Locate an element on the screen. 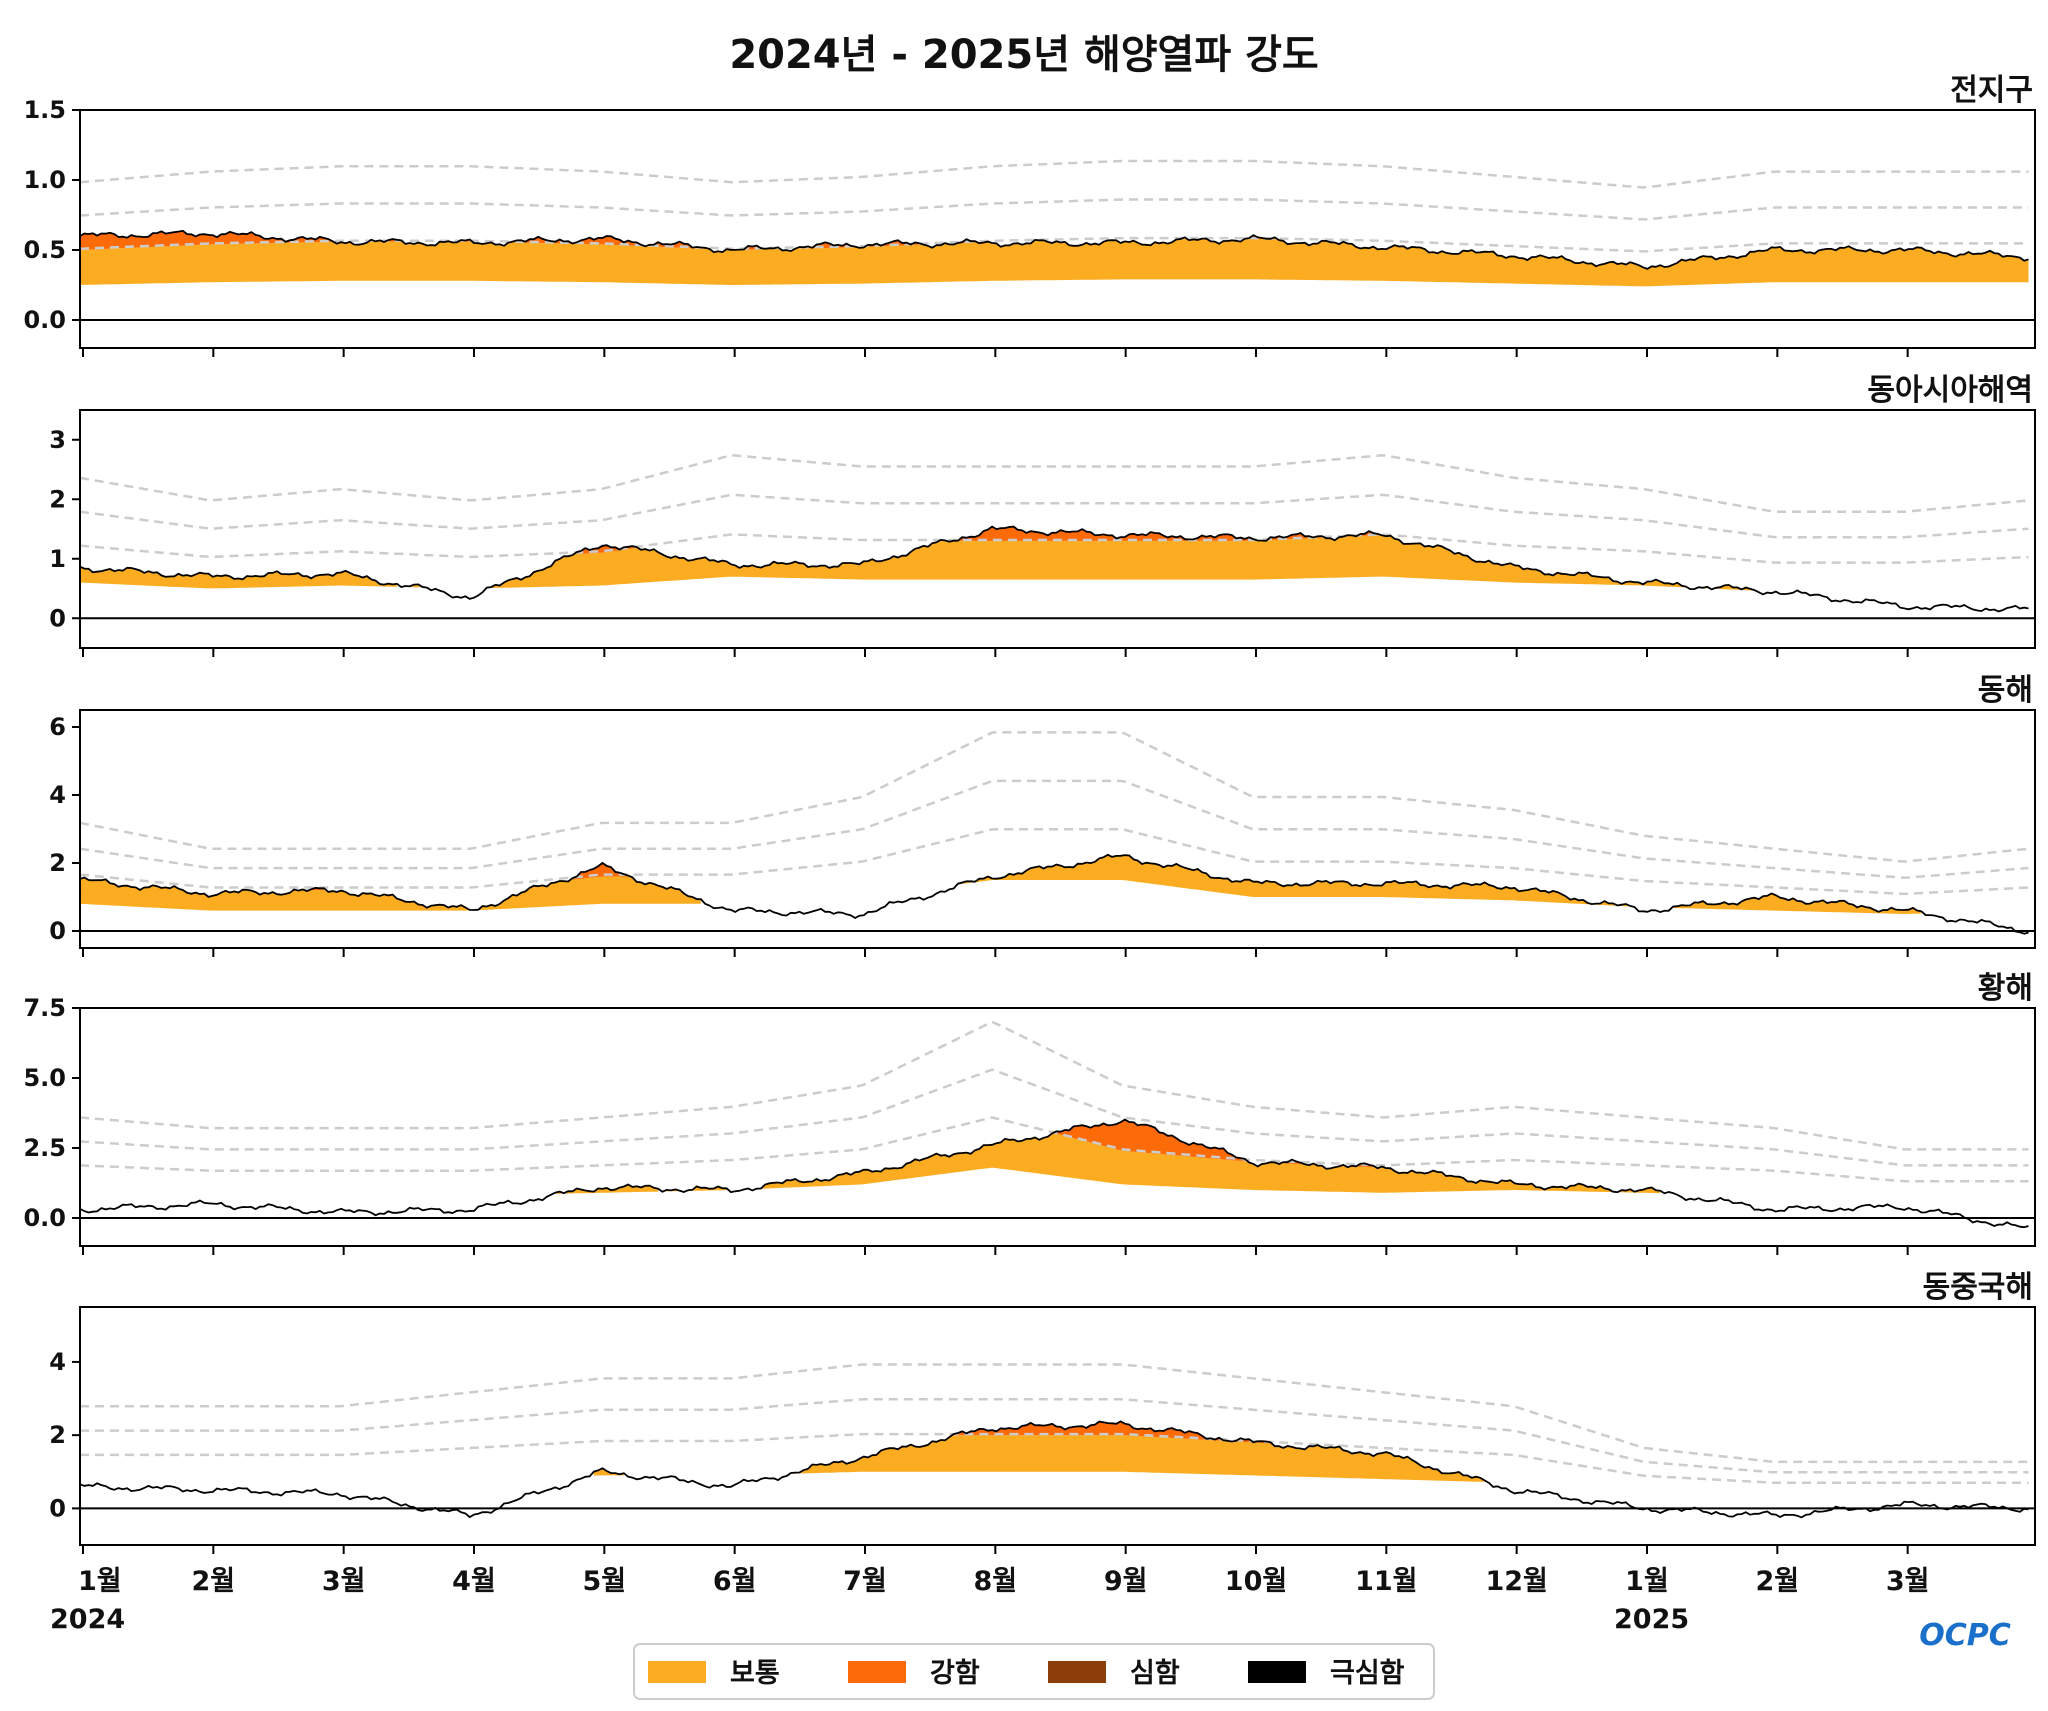  legend-label: 강함 is located at coordinates (955, 1673).